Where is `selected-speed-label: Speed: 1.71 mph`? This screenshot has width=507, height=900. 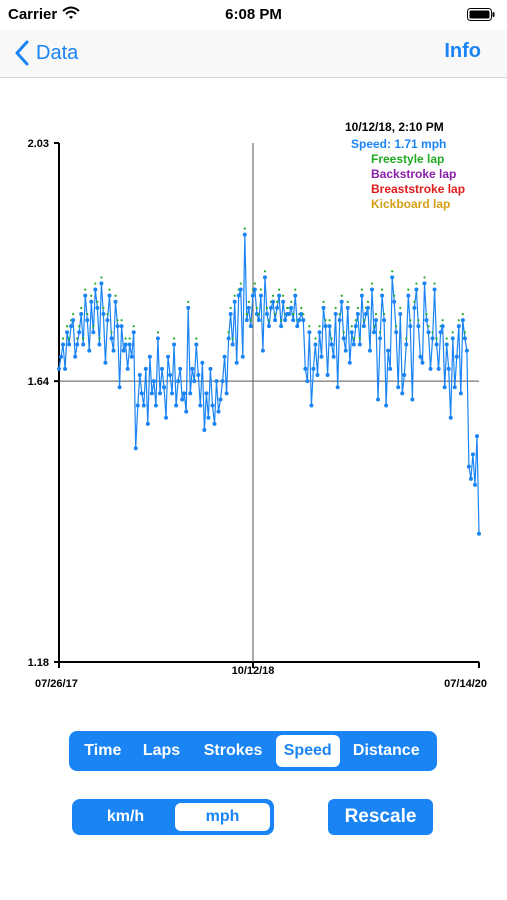
selected-speed-label: Speed: 1.71 mph is located at coordinates (399, 144).